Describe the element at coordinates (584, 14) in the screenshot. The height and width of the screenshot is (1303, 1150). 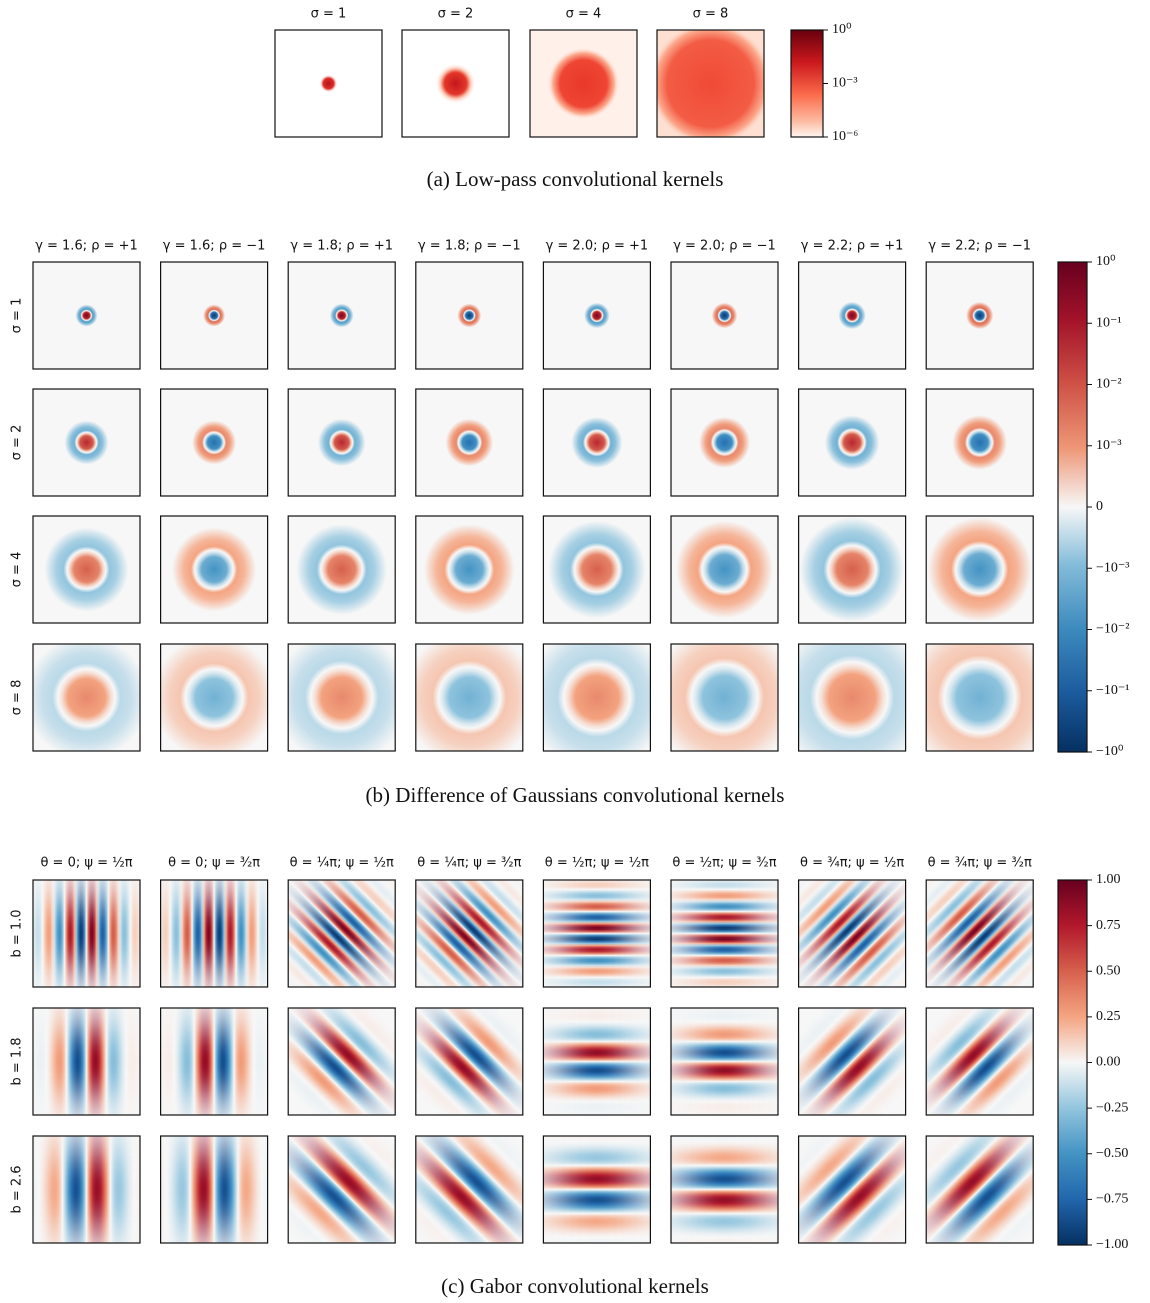
I see `column-label: σ = 4` at that location.